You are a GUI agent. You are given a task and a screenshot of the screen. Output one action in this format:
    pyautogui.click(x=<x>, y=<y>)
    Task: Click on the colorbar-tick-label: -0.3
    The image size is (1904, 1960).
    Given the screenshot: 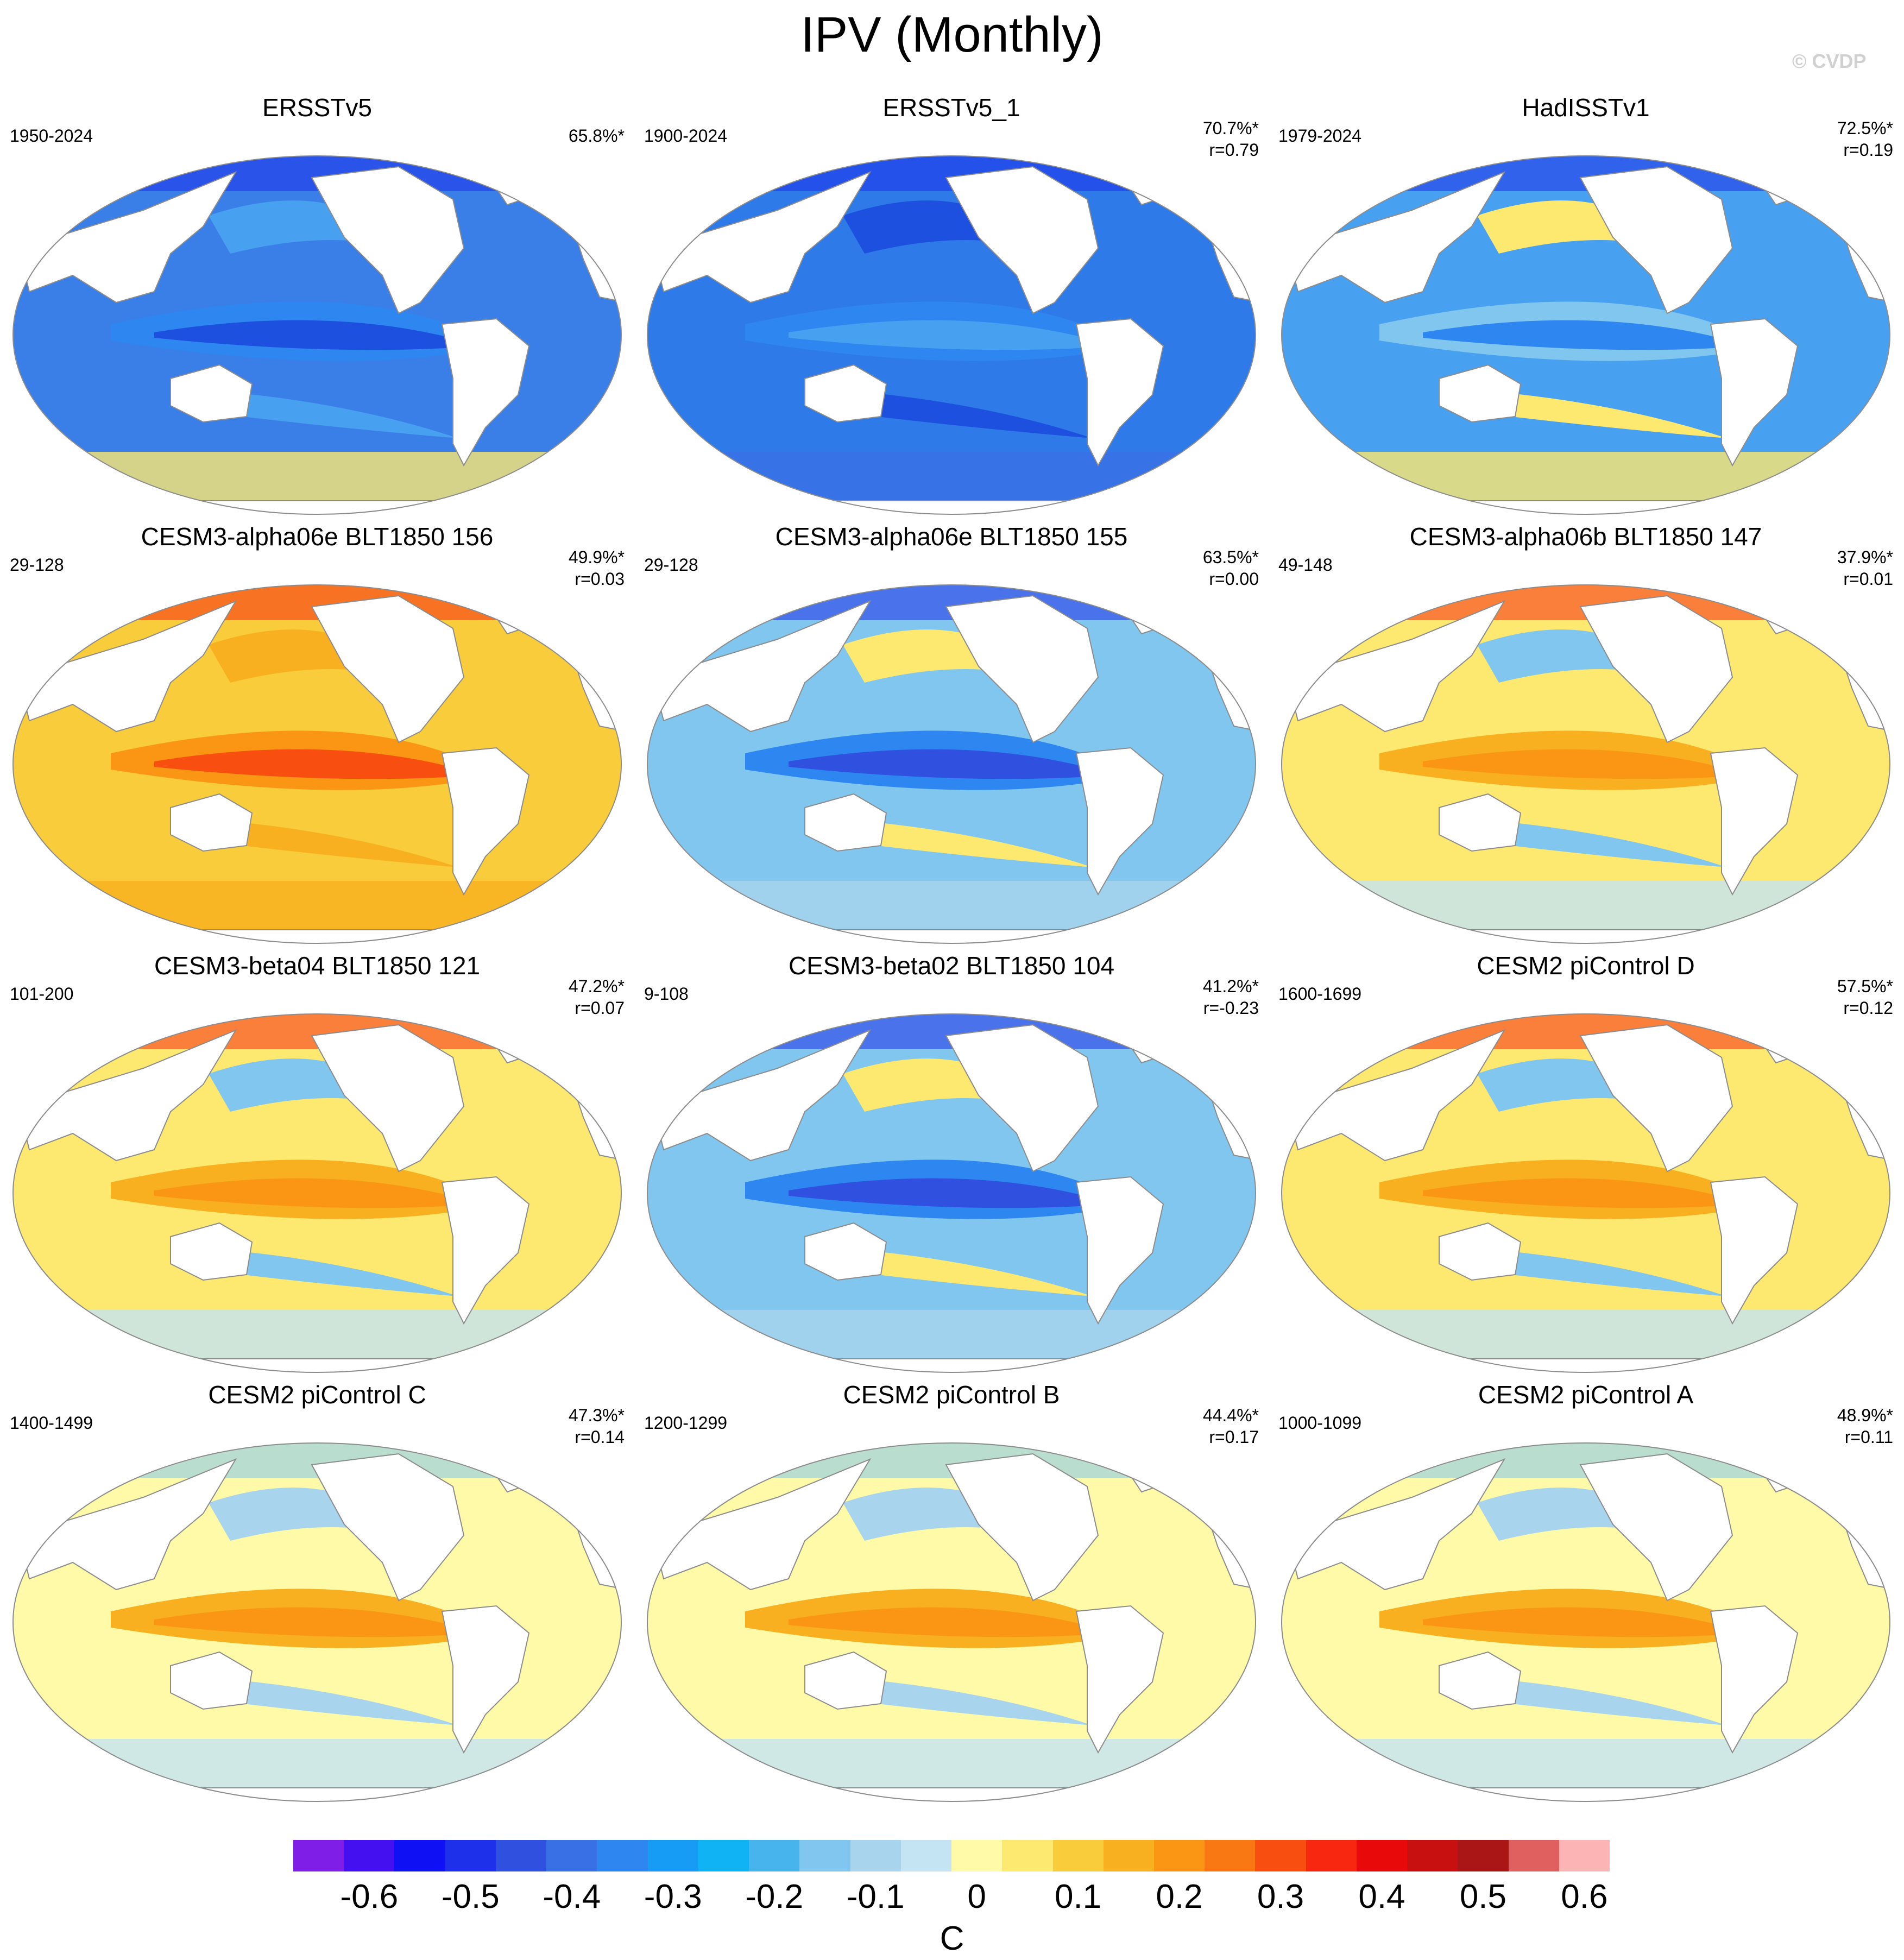 What is the action you would take?
    pyautogui.click(x=673, y=1896)
    